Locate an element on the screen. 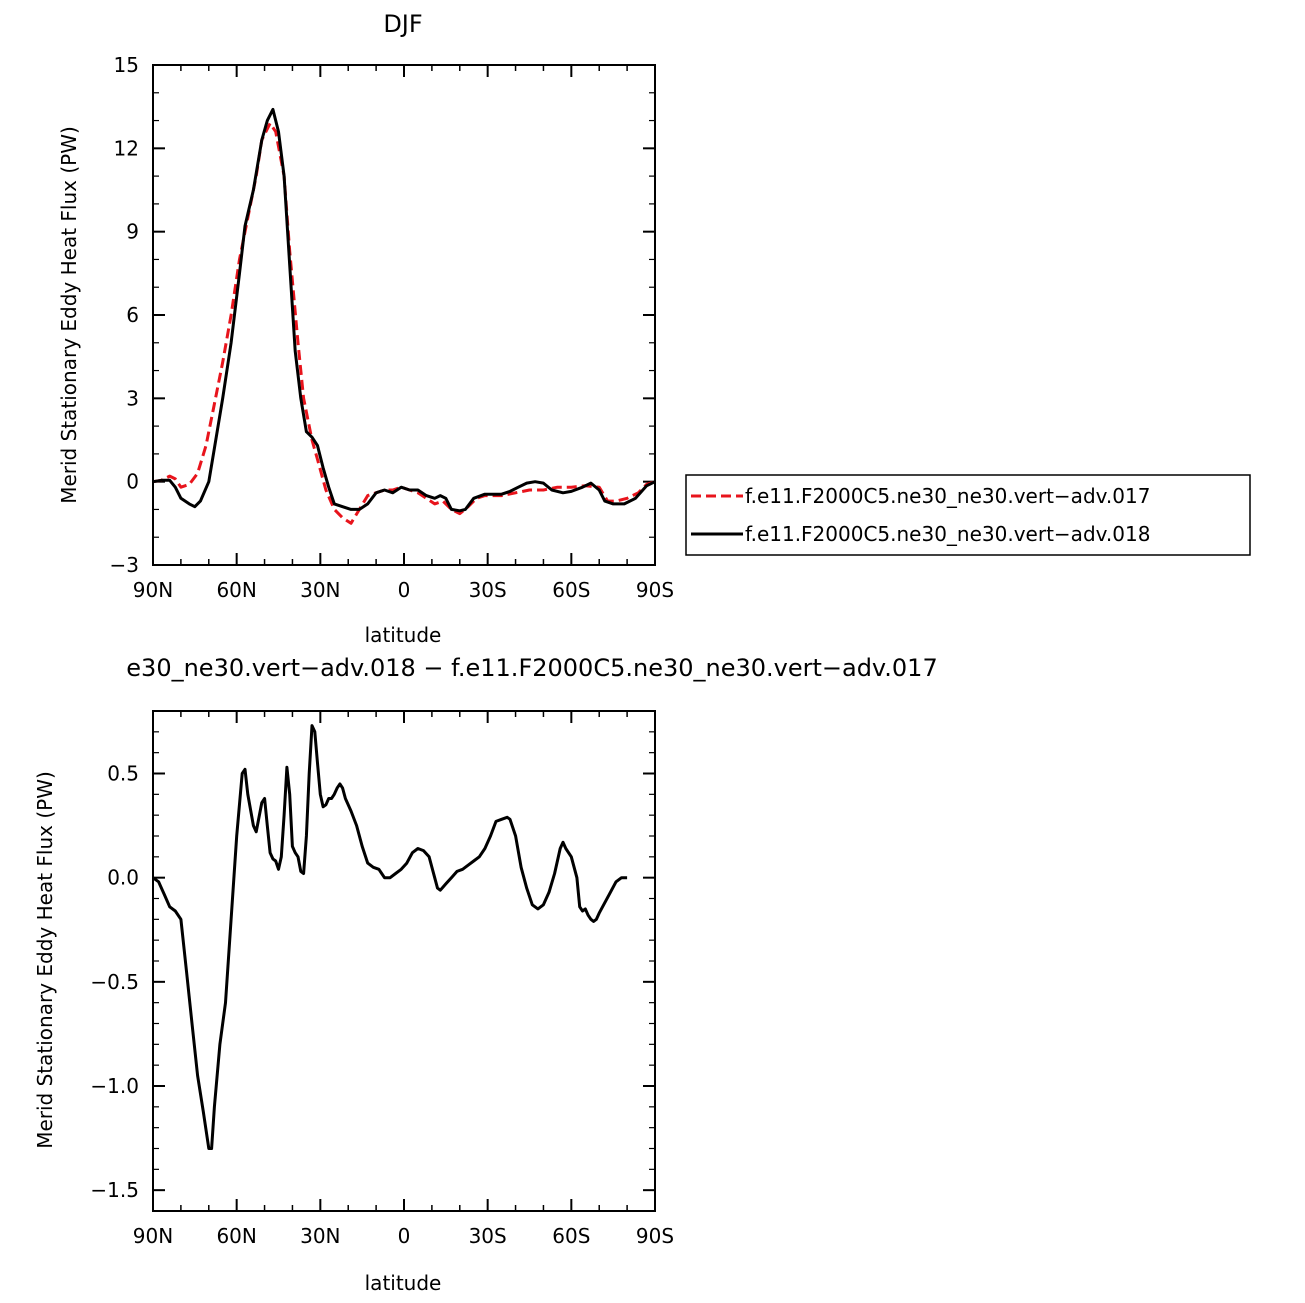  y-tick-label: −1.0 is located at coordinates (114, 1086).